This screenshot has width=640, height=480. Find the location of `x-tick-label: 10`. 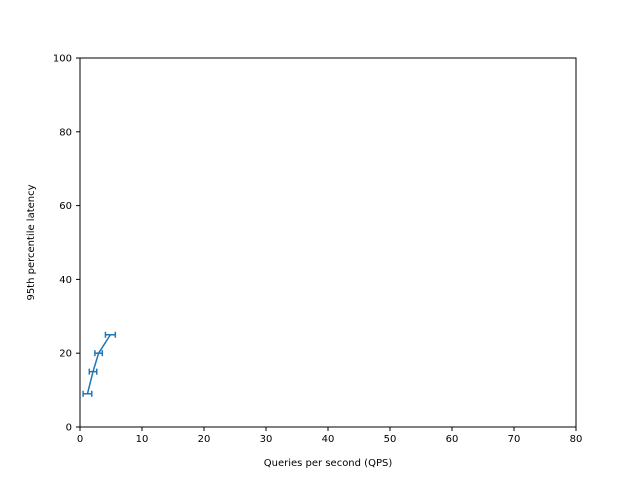

x-tick-label: 10 is located at coordinates (142, 439).